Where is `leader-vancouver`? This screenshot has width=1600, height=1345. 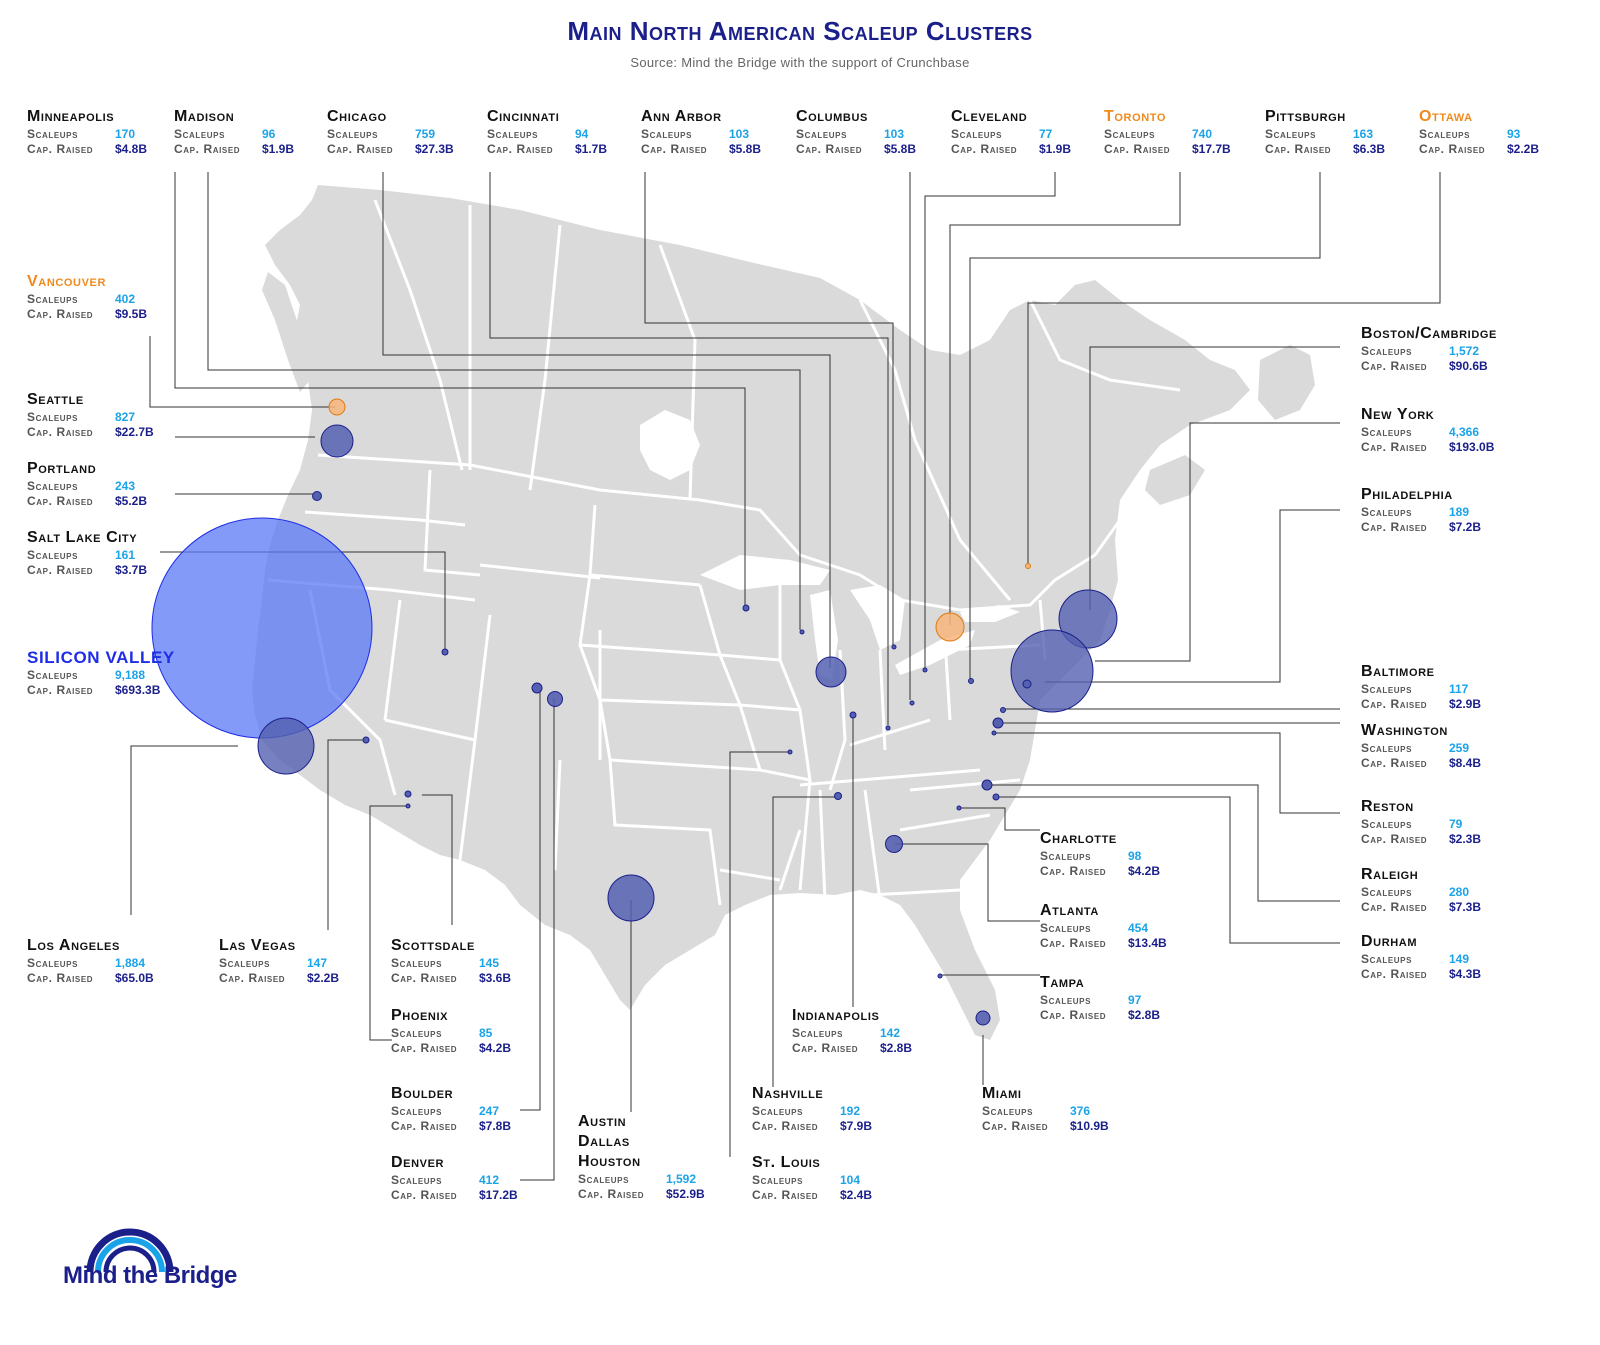
leader-vancouver is located at coordinates (242, 372).